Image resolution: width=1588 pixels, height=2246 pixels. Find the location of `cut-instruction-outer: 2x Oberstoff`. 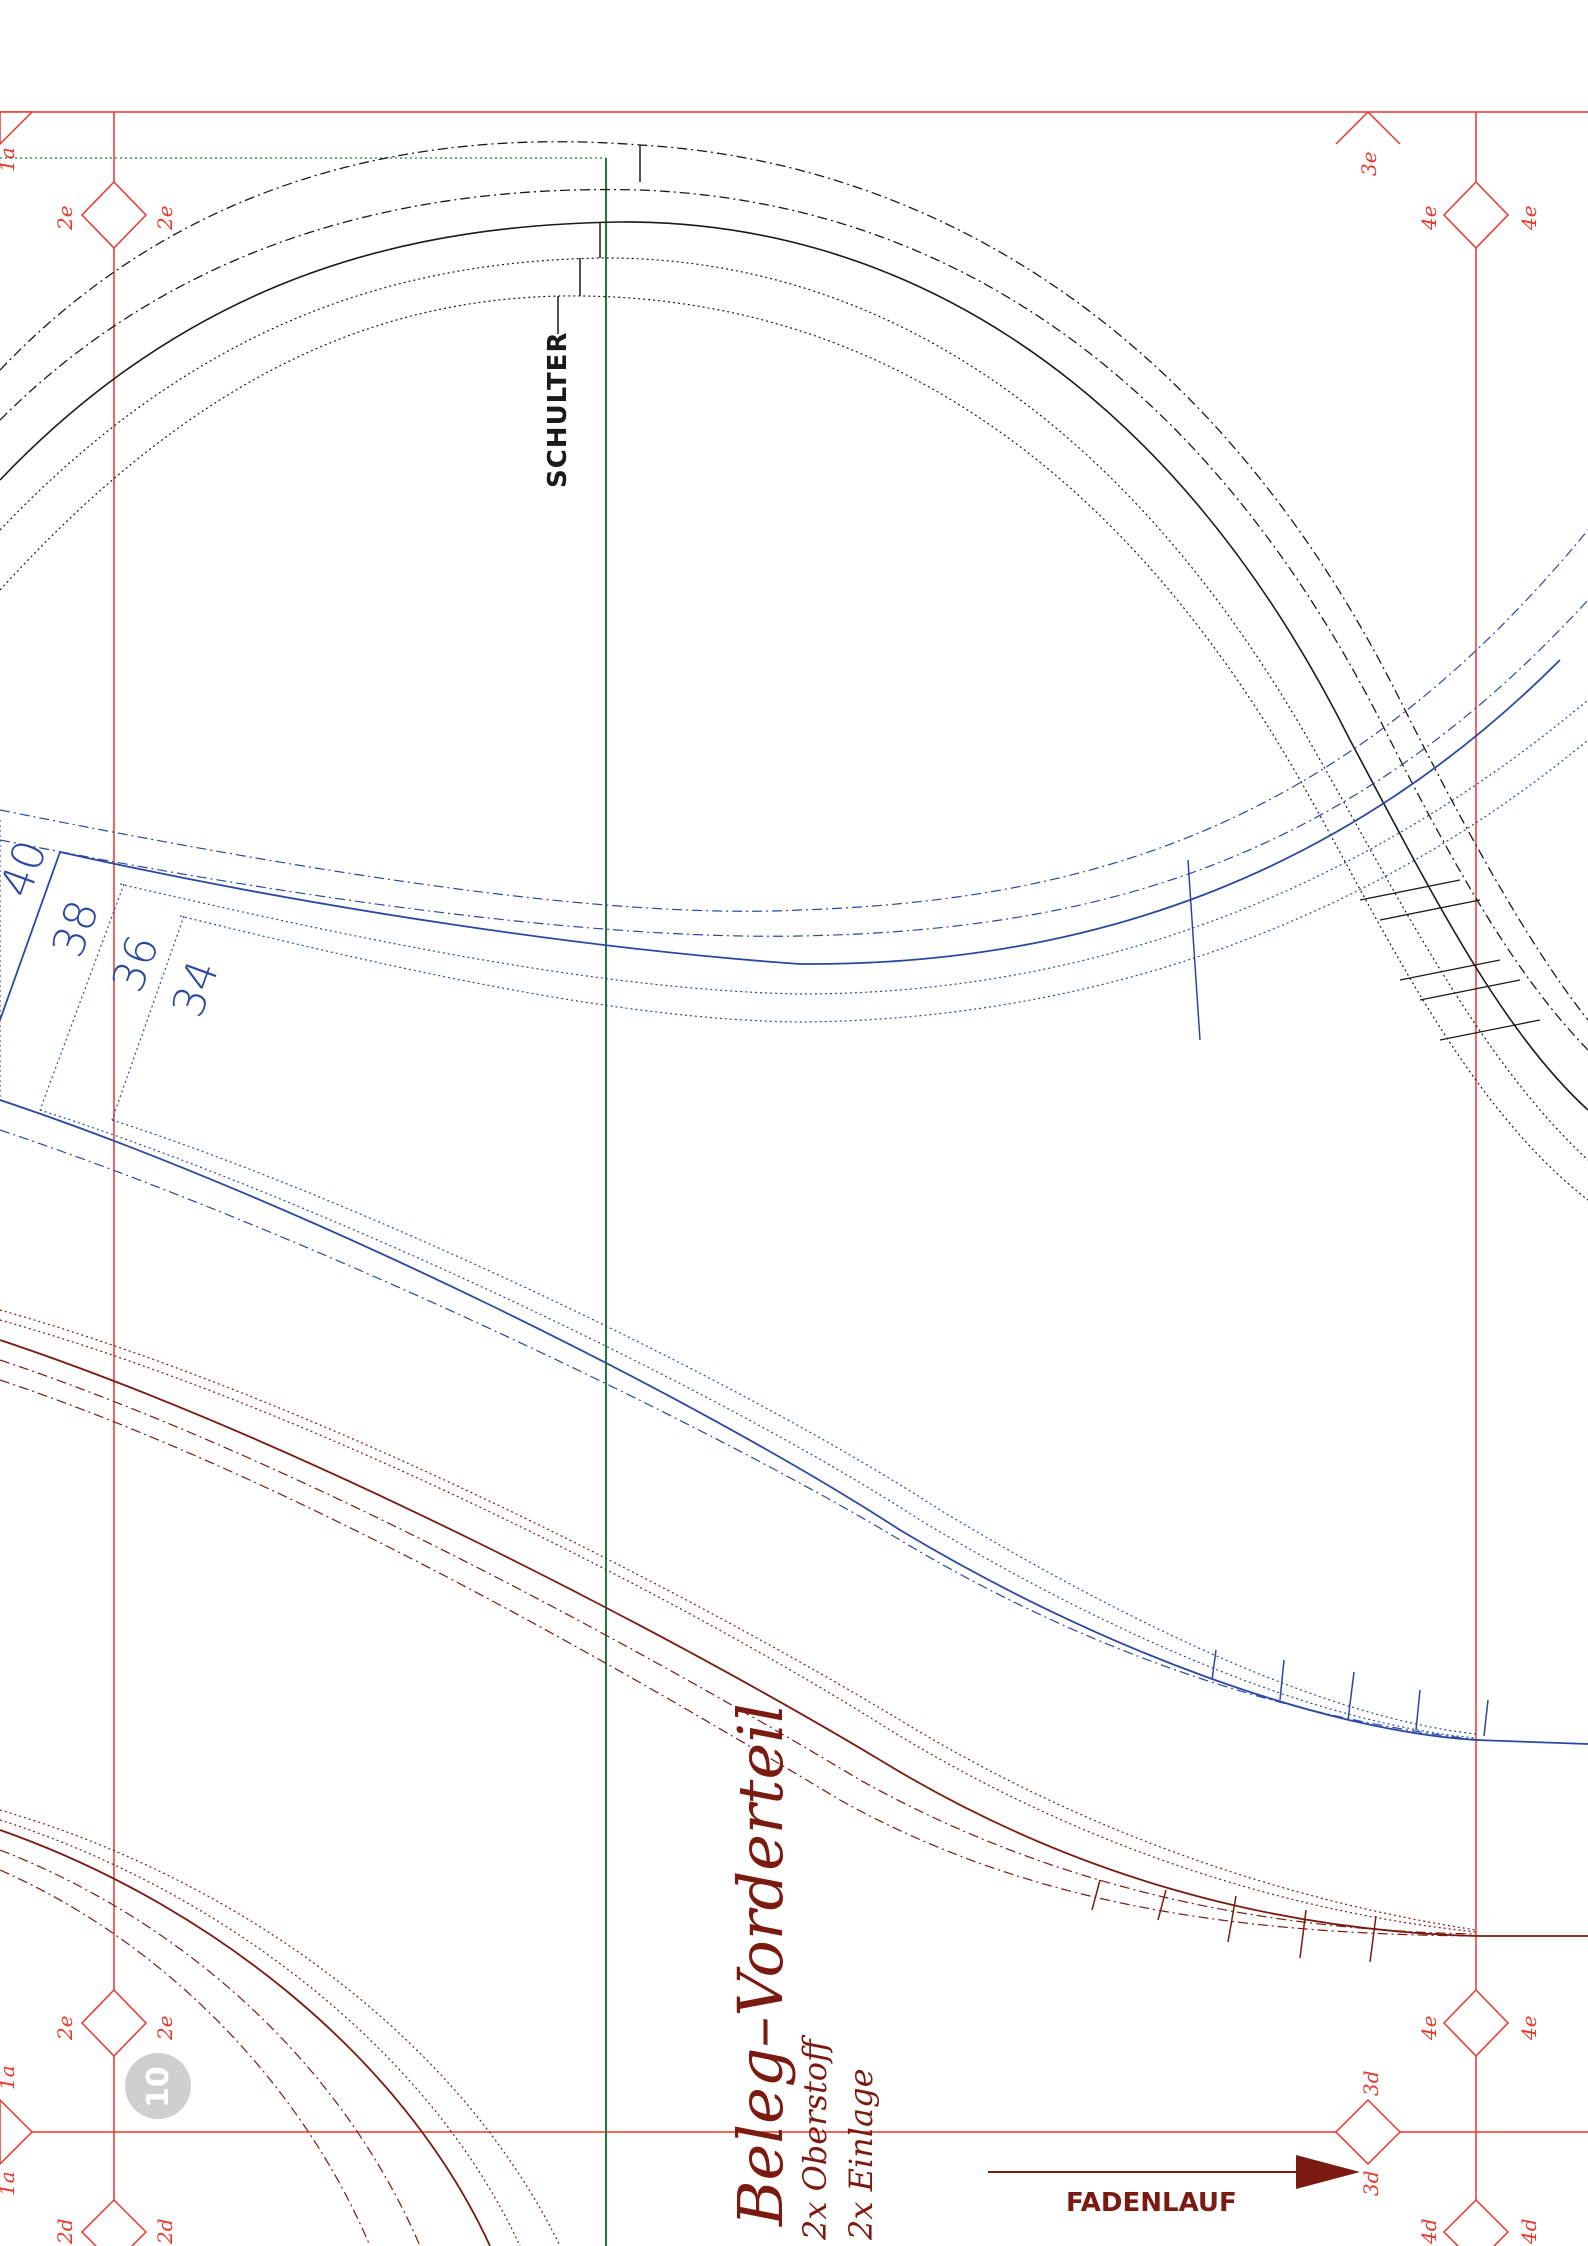

cut-instruction-outer: 2x Oberstoff is located at coordinates (815, 2137).